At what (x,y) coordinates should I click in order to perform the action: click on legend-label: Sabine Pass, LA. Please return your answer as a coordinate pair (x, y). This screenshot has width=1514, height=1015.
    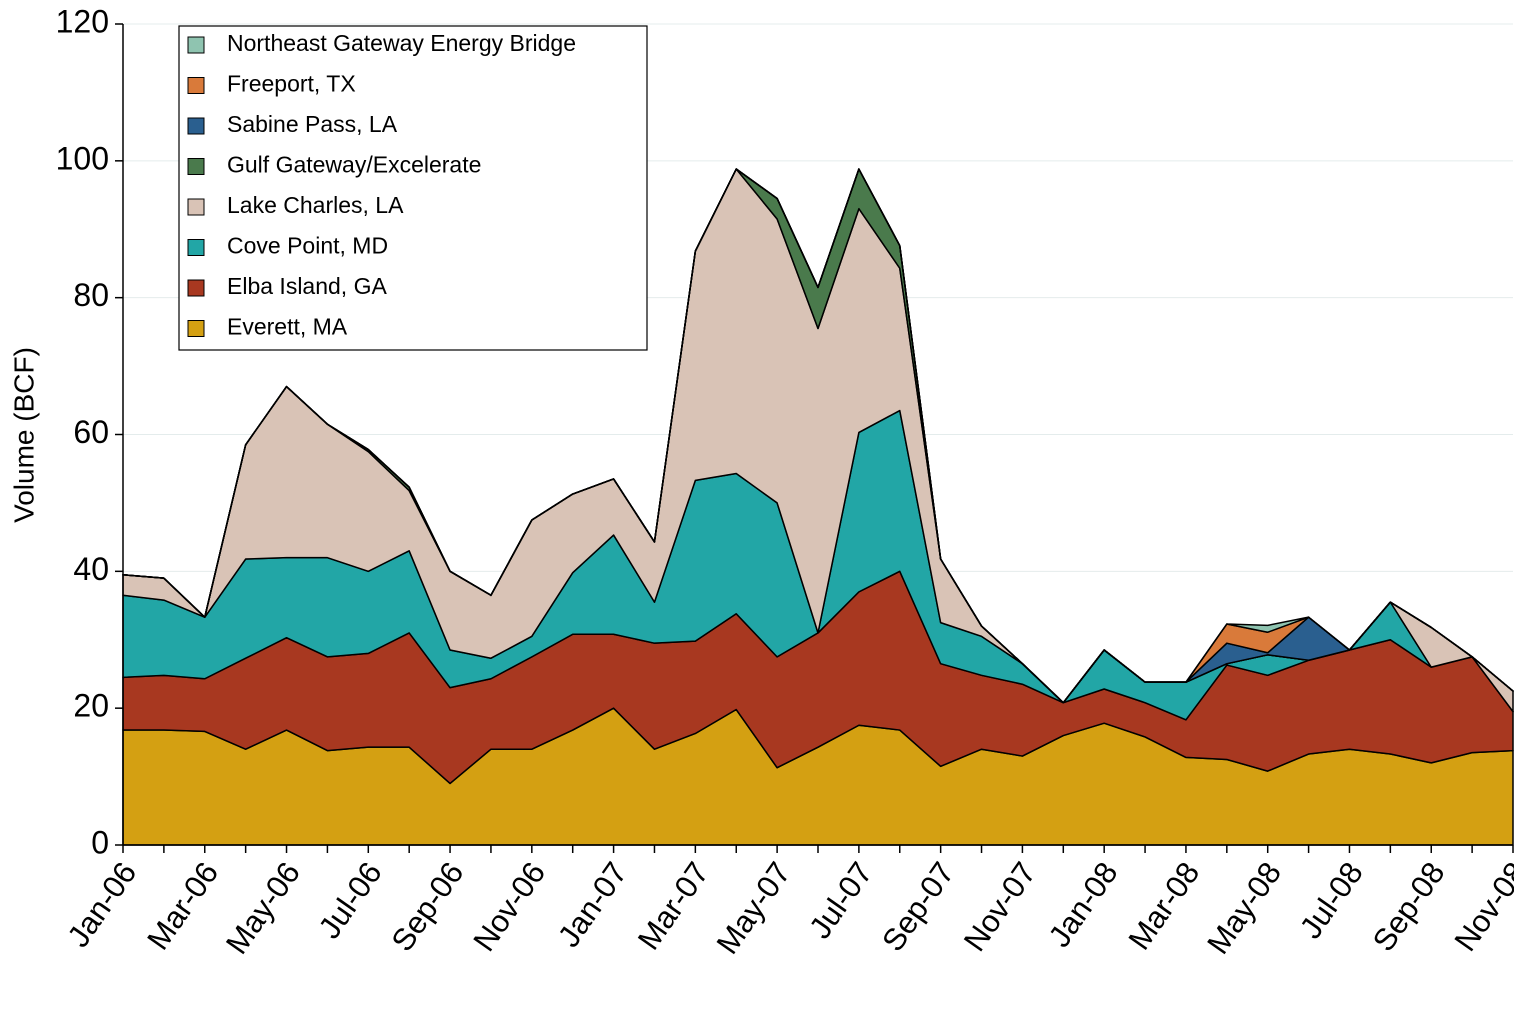
    Looking at the image, I should click on (312, 124).